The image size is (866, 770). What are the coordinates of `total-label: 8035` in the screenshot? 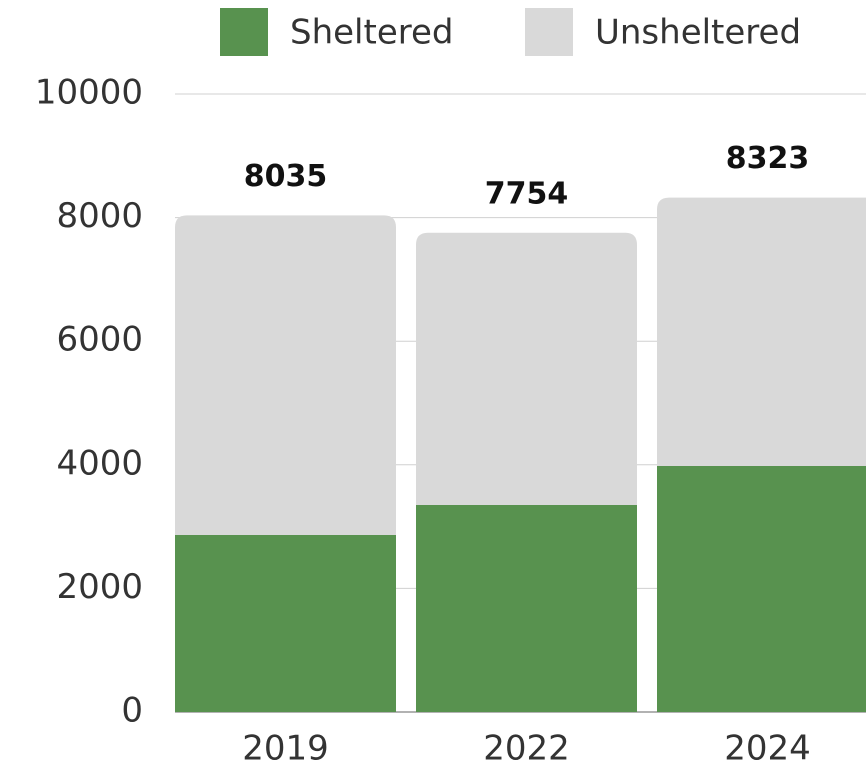 It's located at (286, 176).